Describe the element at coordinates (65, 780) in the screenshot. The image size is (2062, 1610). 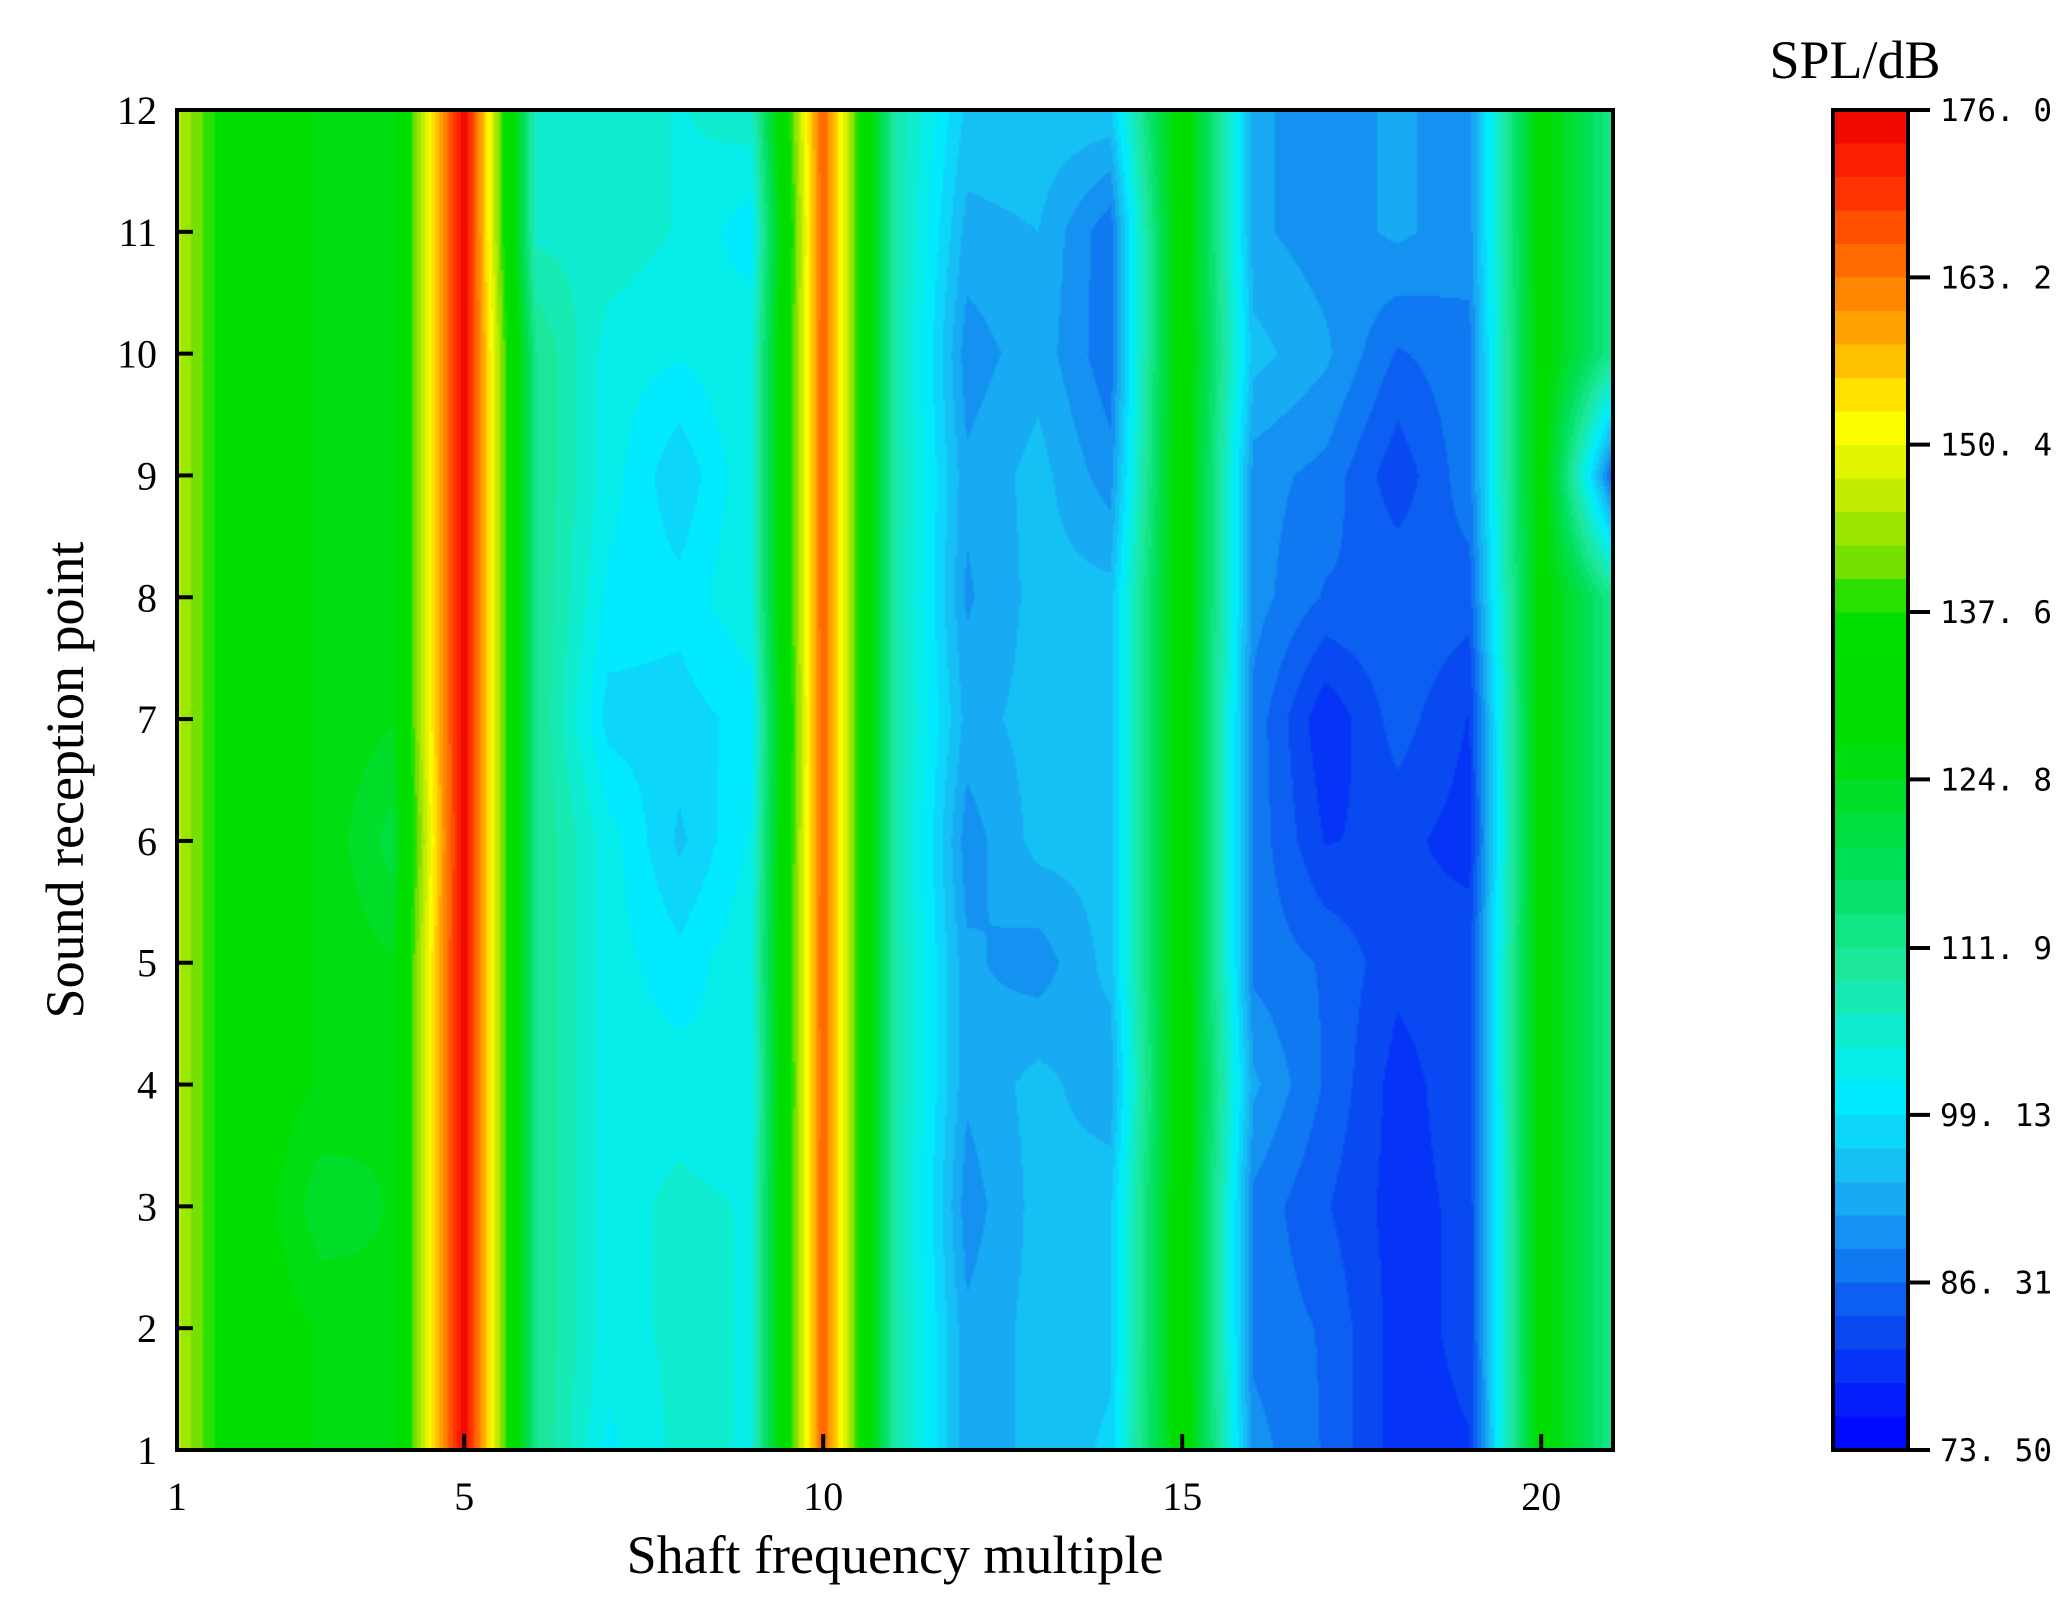
I see `y-axis-title: Sound reception point` at that location.